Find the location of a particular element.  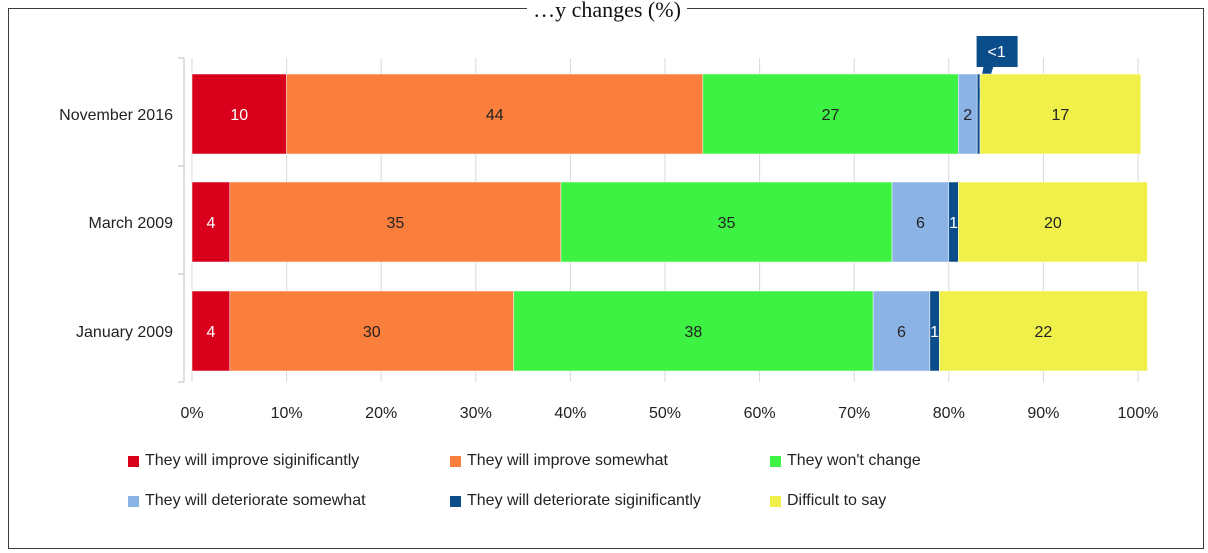

data-label: 44 is located at coordinates (495, 115).